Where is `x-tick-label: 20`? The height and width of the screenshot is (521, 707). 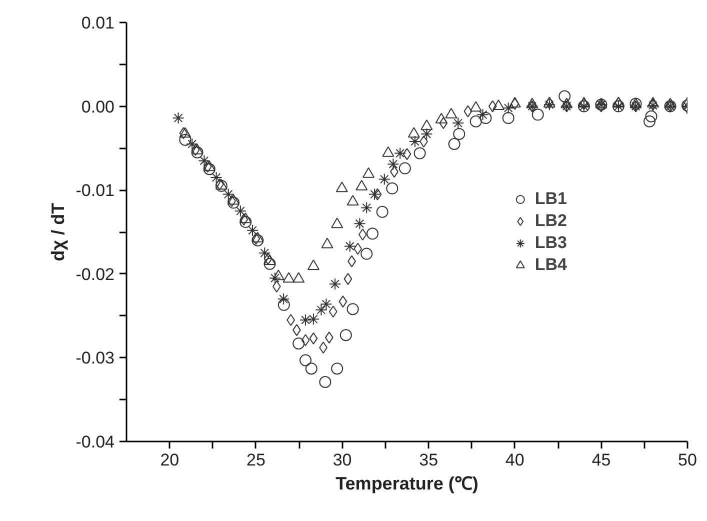
x-tick-label: 20 is located at coordinates (170, 460).